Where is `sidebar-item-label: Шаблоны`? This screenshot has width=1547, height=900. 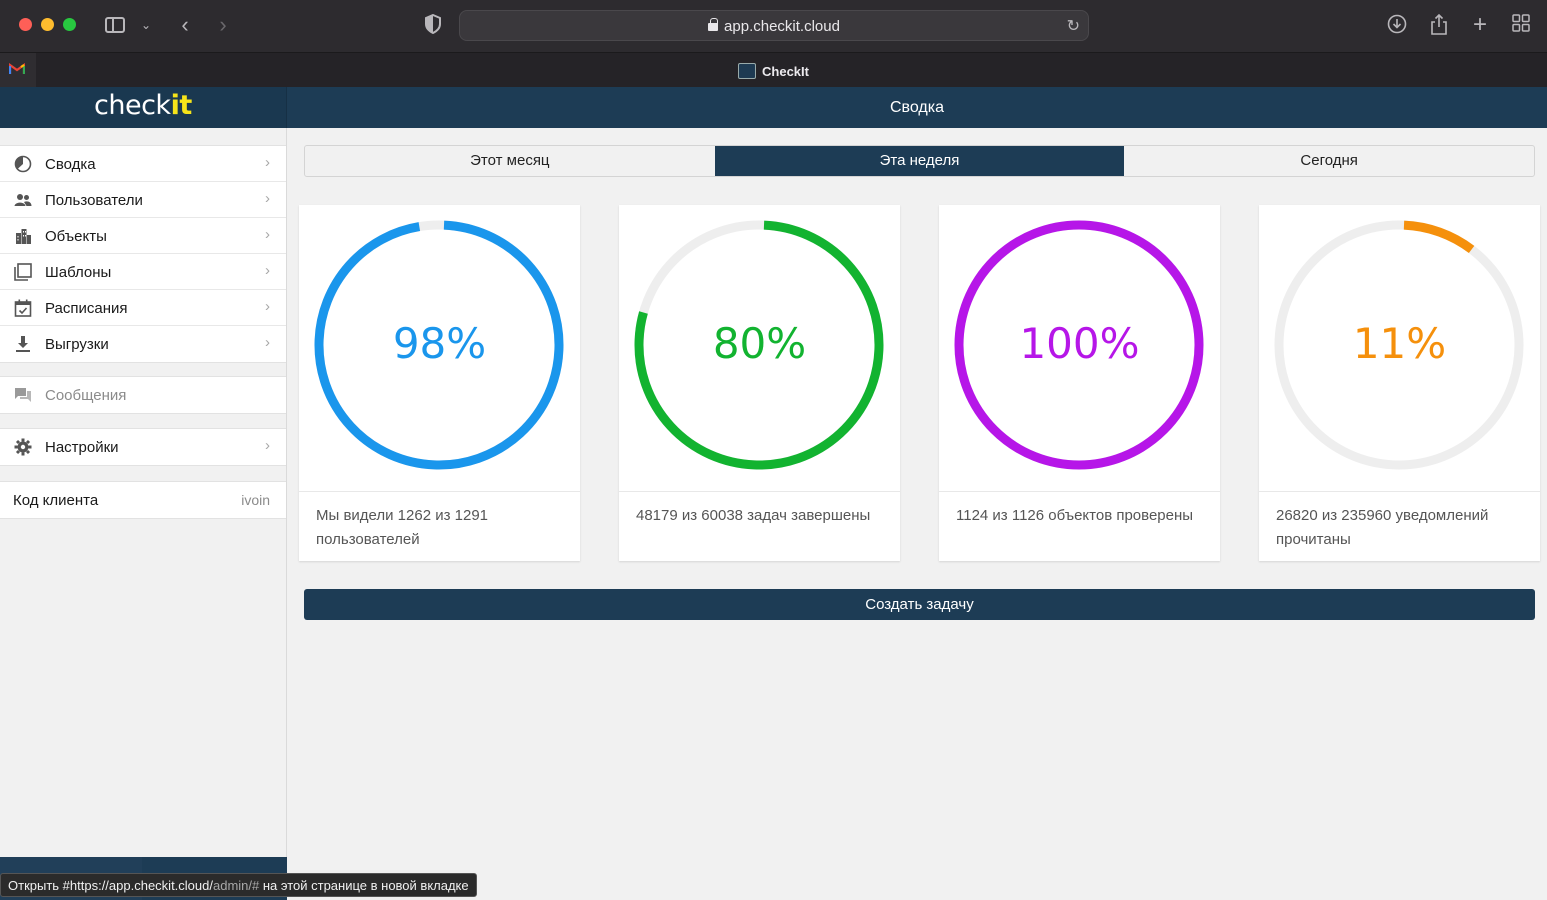 sidebar-item-label: Шаблоны is located at coordinates (78, 272).